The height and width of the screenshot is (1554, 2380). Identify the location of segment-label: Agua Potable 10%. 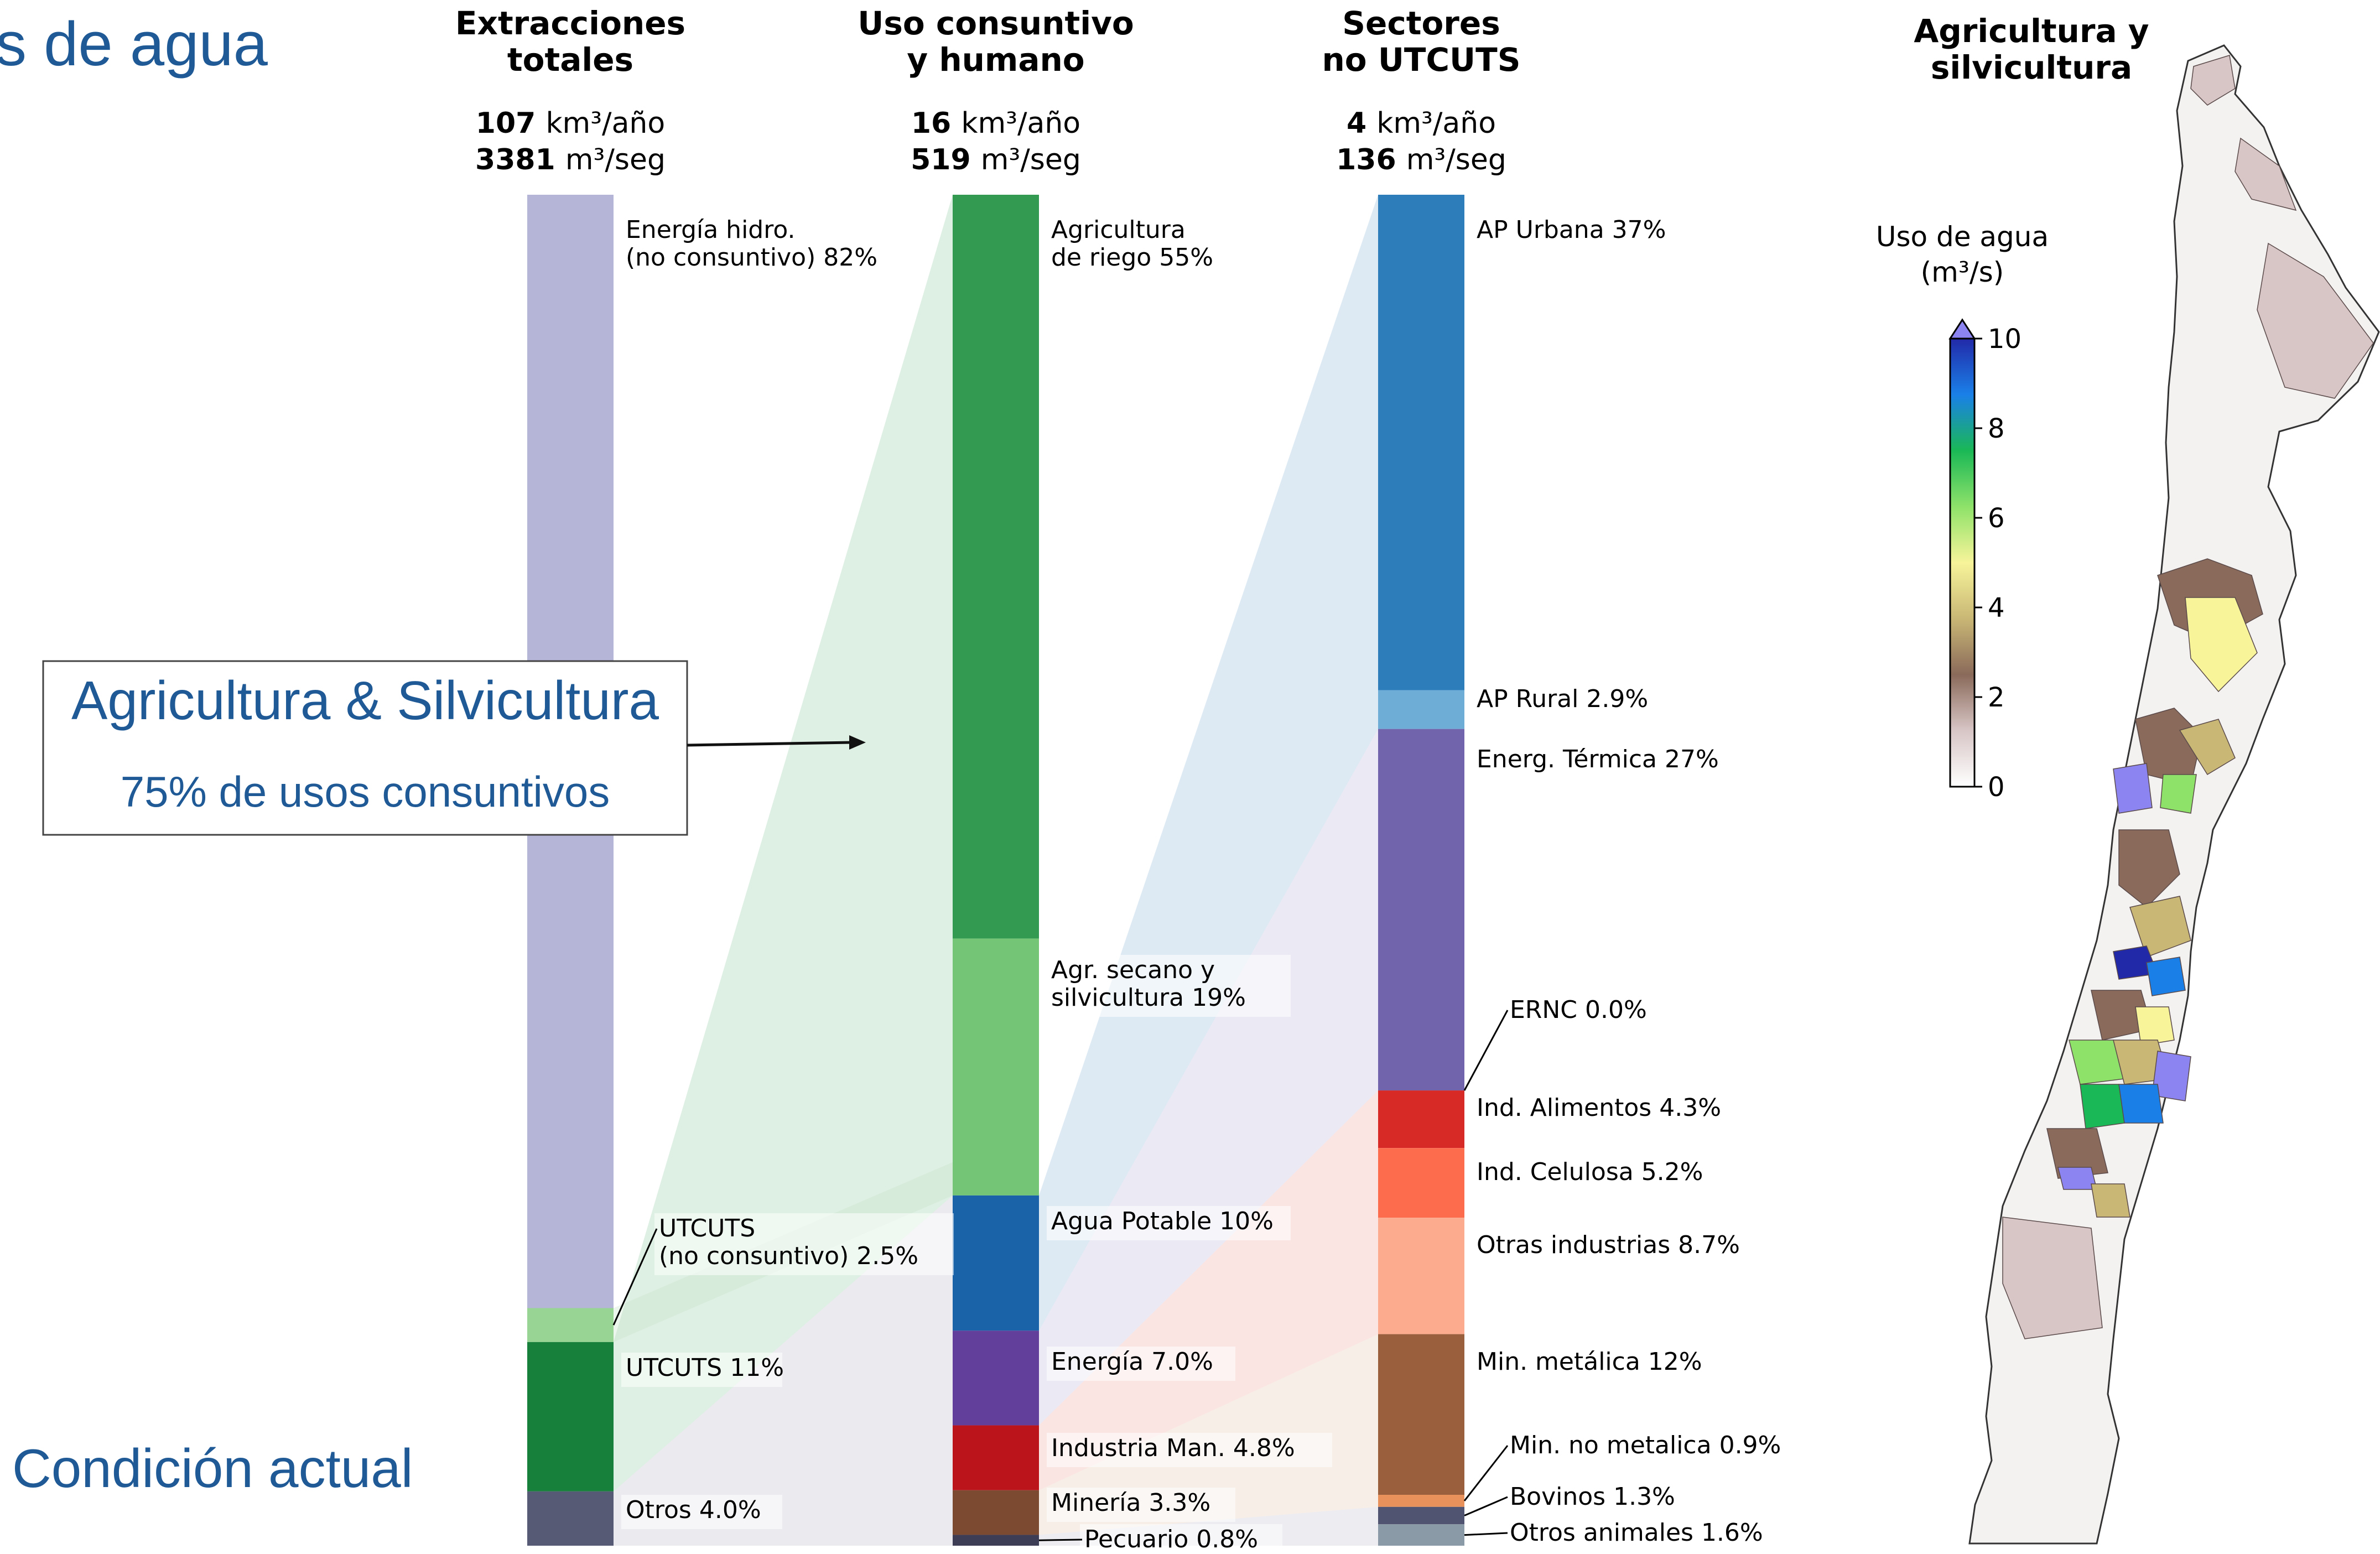
(1162, 1221).